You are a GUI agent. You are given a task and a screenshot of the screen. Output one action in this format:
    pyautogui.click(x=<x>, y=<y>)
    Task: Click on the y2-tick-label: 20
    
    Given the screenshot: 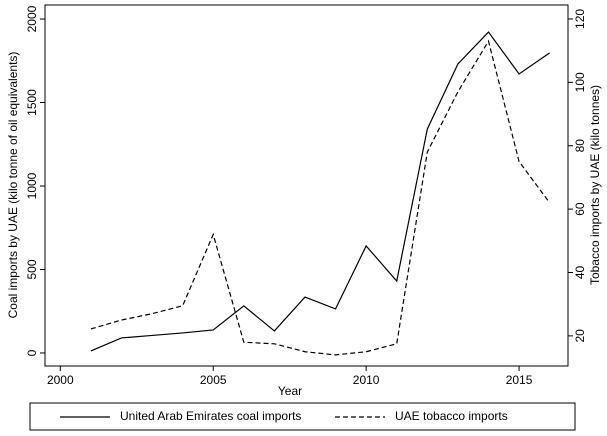 What is the action you would take?
    pyautogui.click(x=580, y=336)
    